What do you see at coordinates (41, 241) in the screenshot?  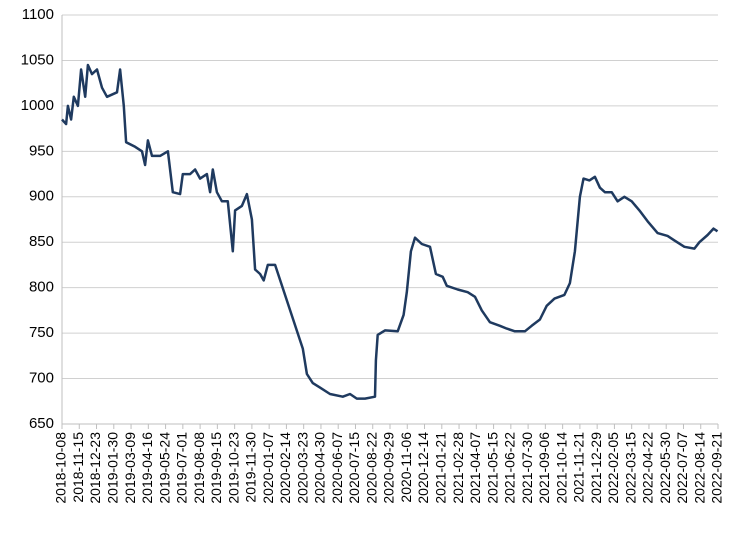 I see `y-tick-label: 850` at bounding box center [41, 241].